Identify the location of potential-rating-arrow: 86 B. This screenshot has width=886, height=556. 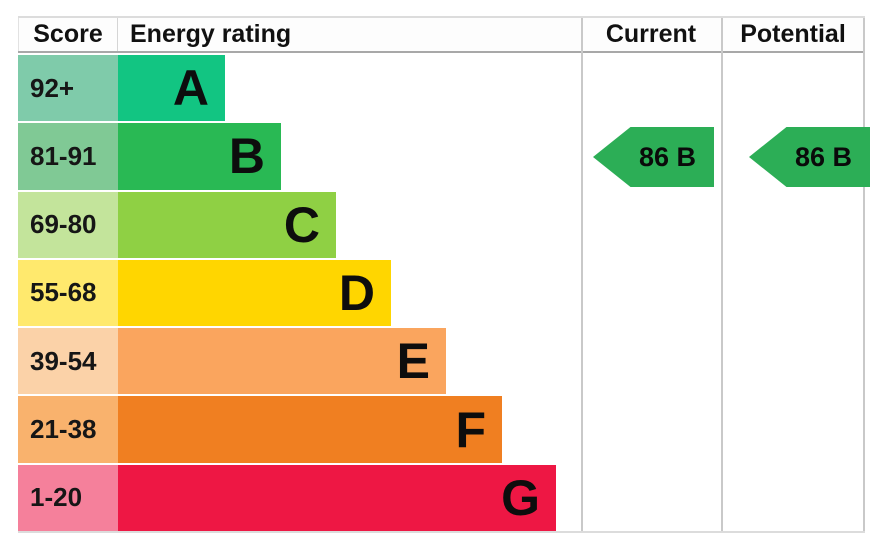
(809, 157).